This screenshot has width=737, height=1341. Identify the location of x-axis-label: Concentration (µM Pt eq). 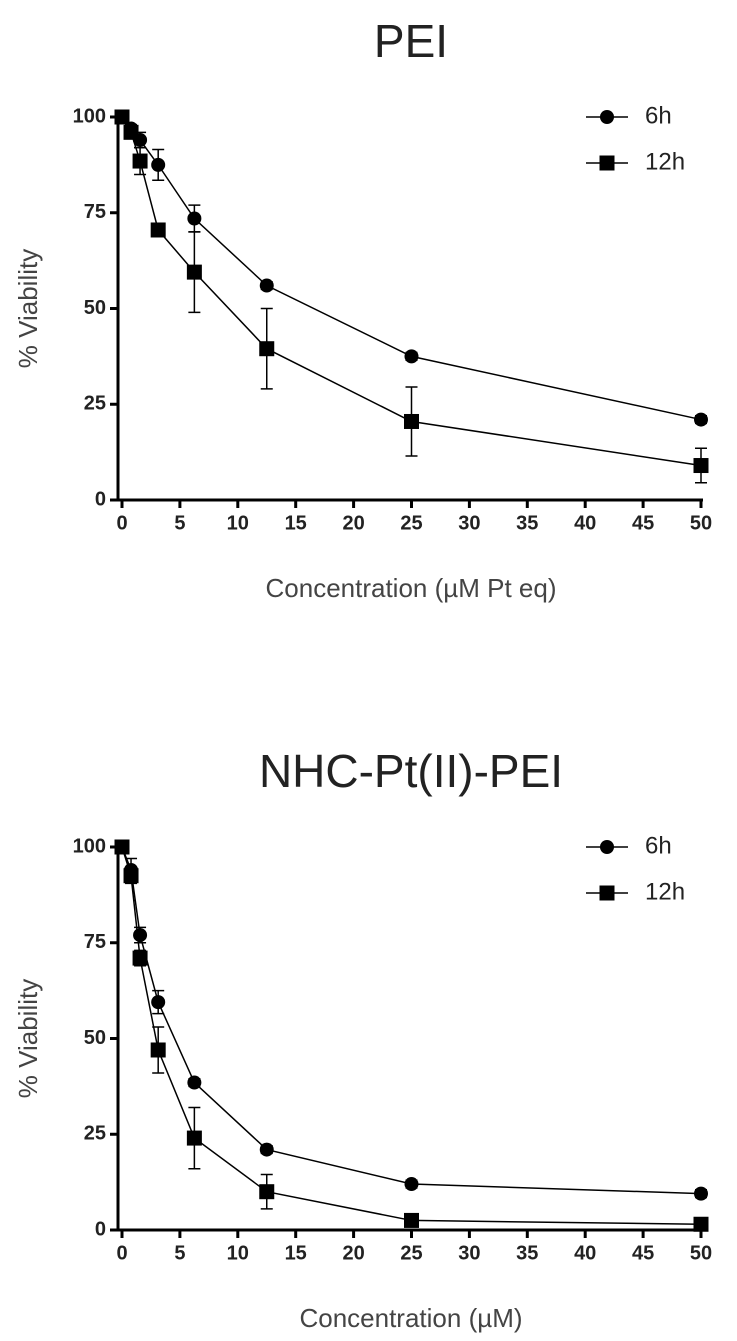
(411, 588).